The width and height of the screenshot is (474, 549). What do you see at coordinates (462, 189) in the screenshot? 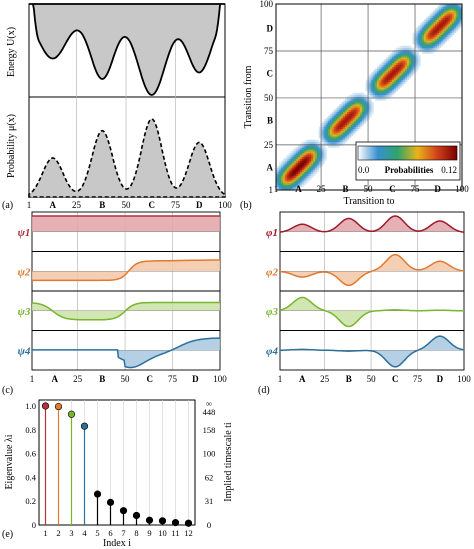
I see `x-tick-label: 100` at bounding box center [462, 189].